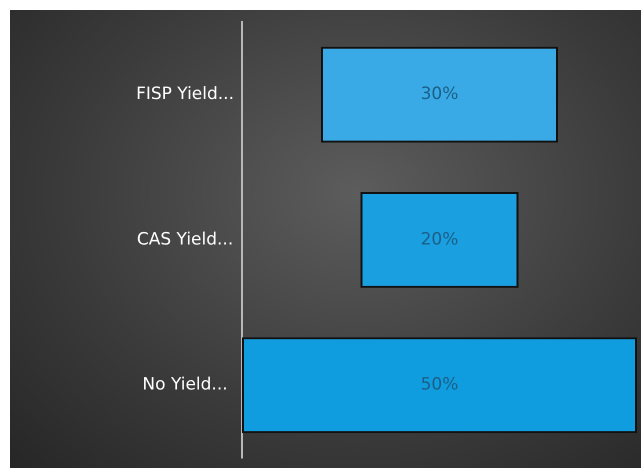  I want to click on data-label: 20%, so click(439, 239).